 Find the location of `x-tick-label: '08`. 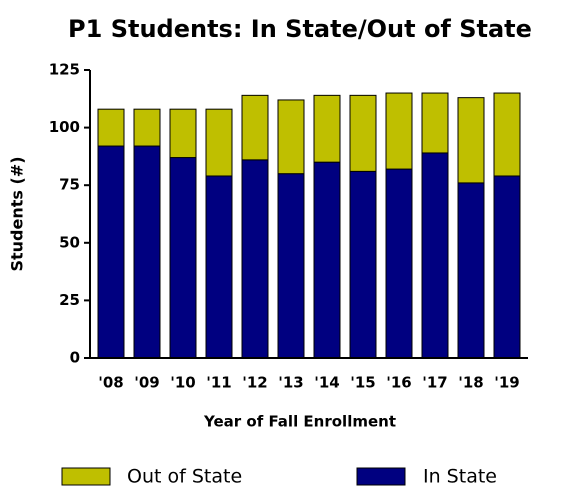

x-tick-label: '08 is located at coordinates (110, 383).